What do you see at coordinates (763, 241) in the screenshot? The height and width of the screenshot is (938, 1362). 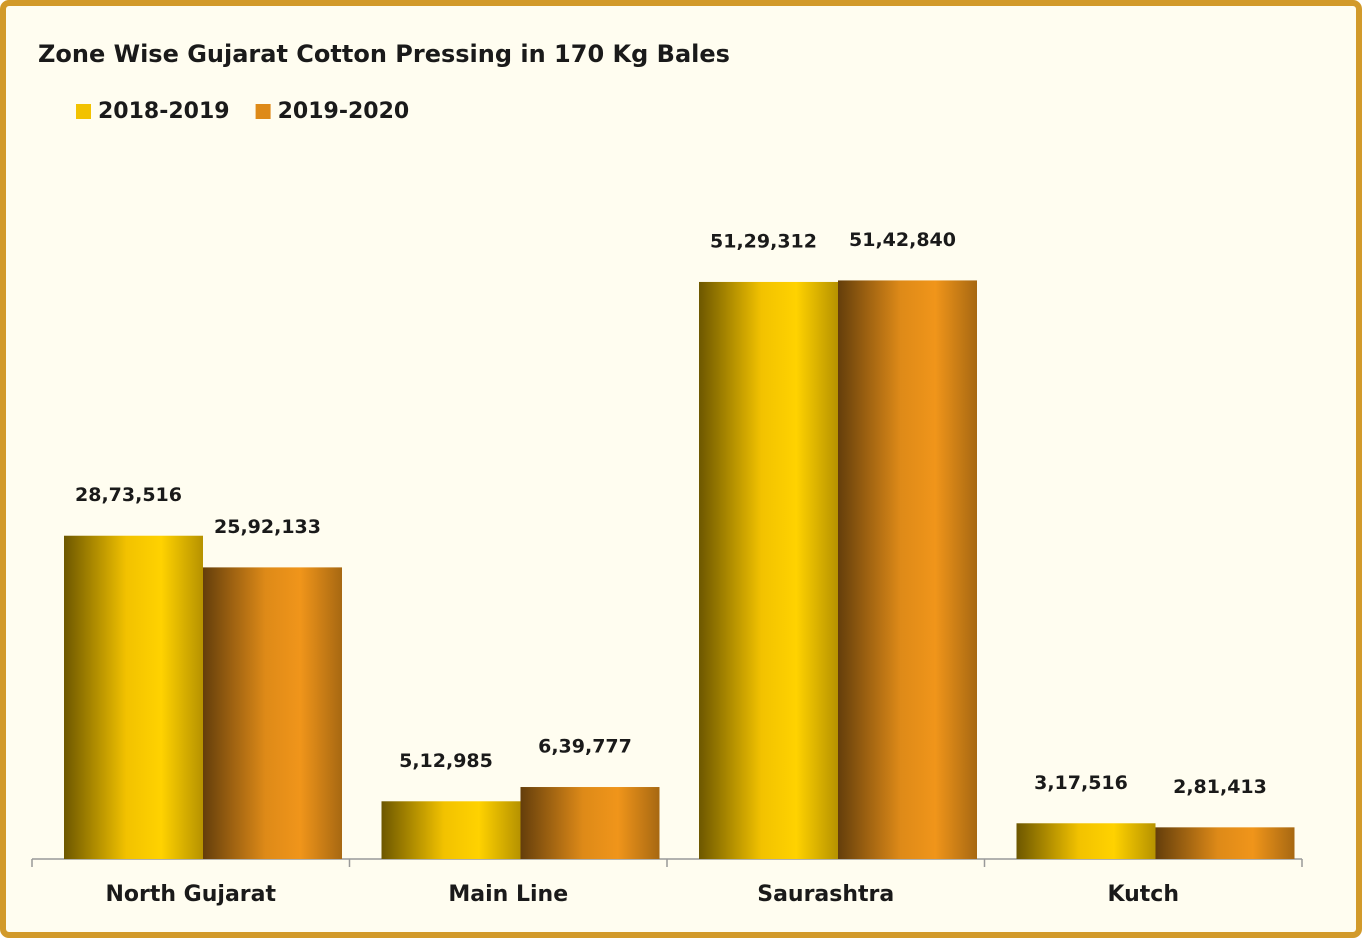 I see `data-label: 51,29,312` at bounding box center [763, 241].